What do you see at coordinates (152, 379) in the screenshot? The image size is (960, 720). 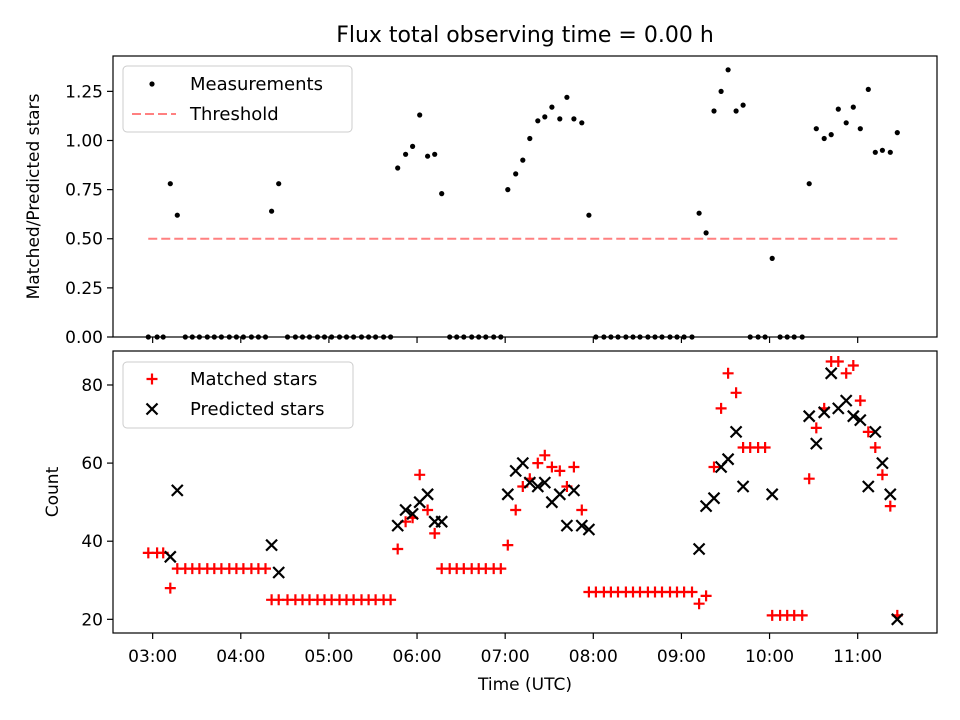 I see `matched-stars-legend-marker` at bounding box center [152, 379].